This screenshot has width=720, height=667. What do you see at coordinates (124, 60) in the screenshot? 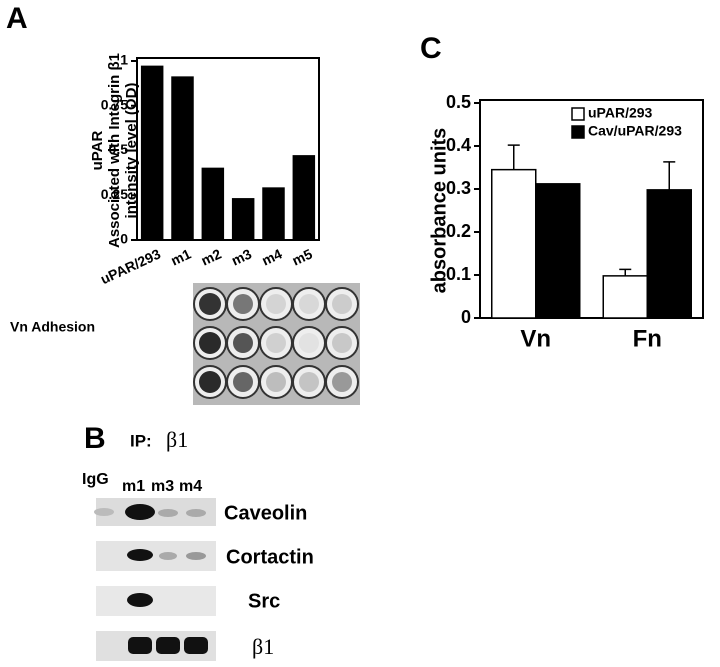
I see `y-tick-label: 1` at bounding box center [124, 60].